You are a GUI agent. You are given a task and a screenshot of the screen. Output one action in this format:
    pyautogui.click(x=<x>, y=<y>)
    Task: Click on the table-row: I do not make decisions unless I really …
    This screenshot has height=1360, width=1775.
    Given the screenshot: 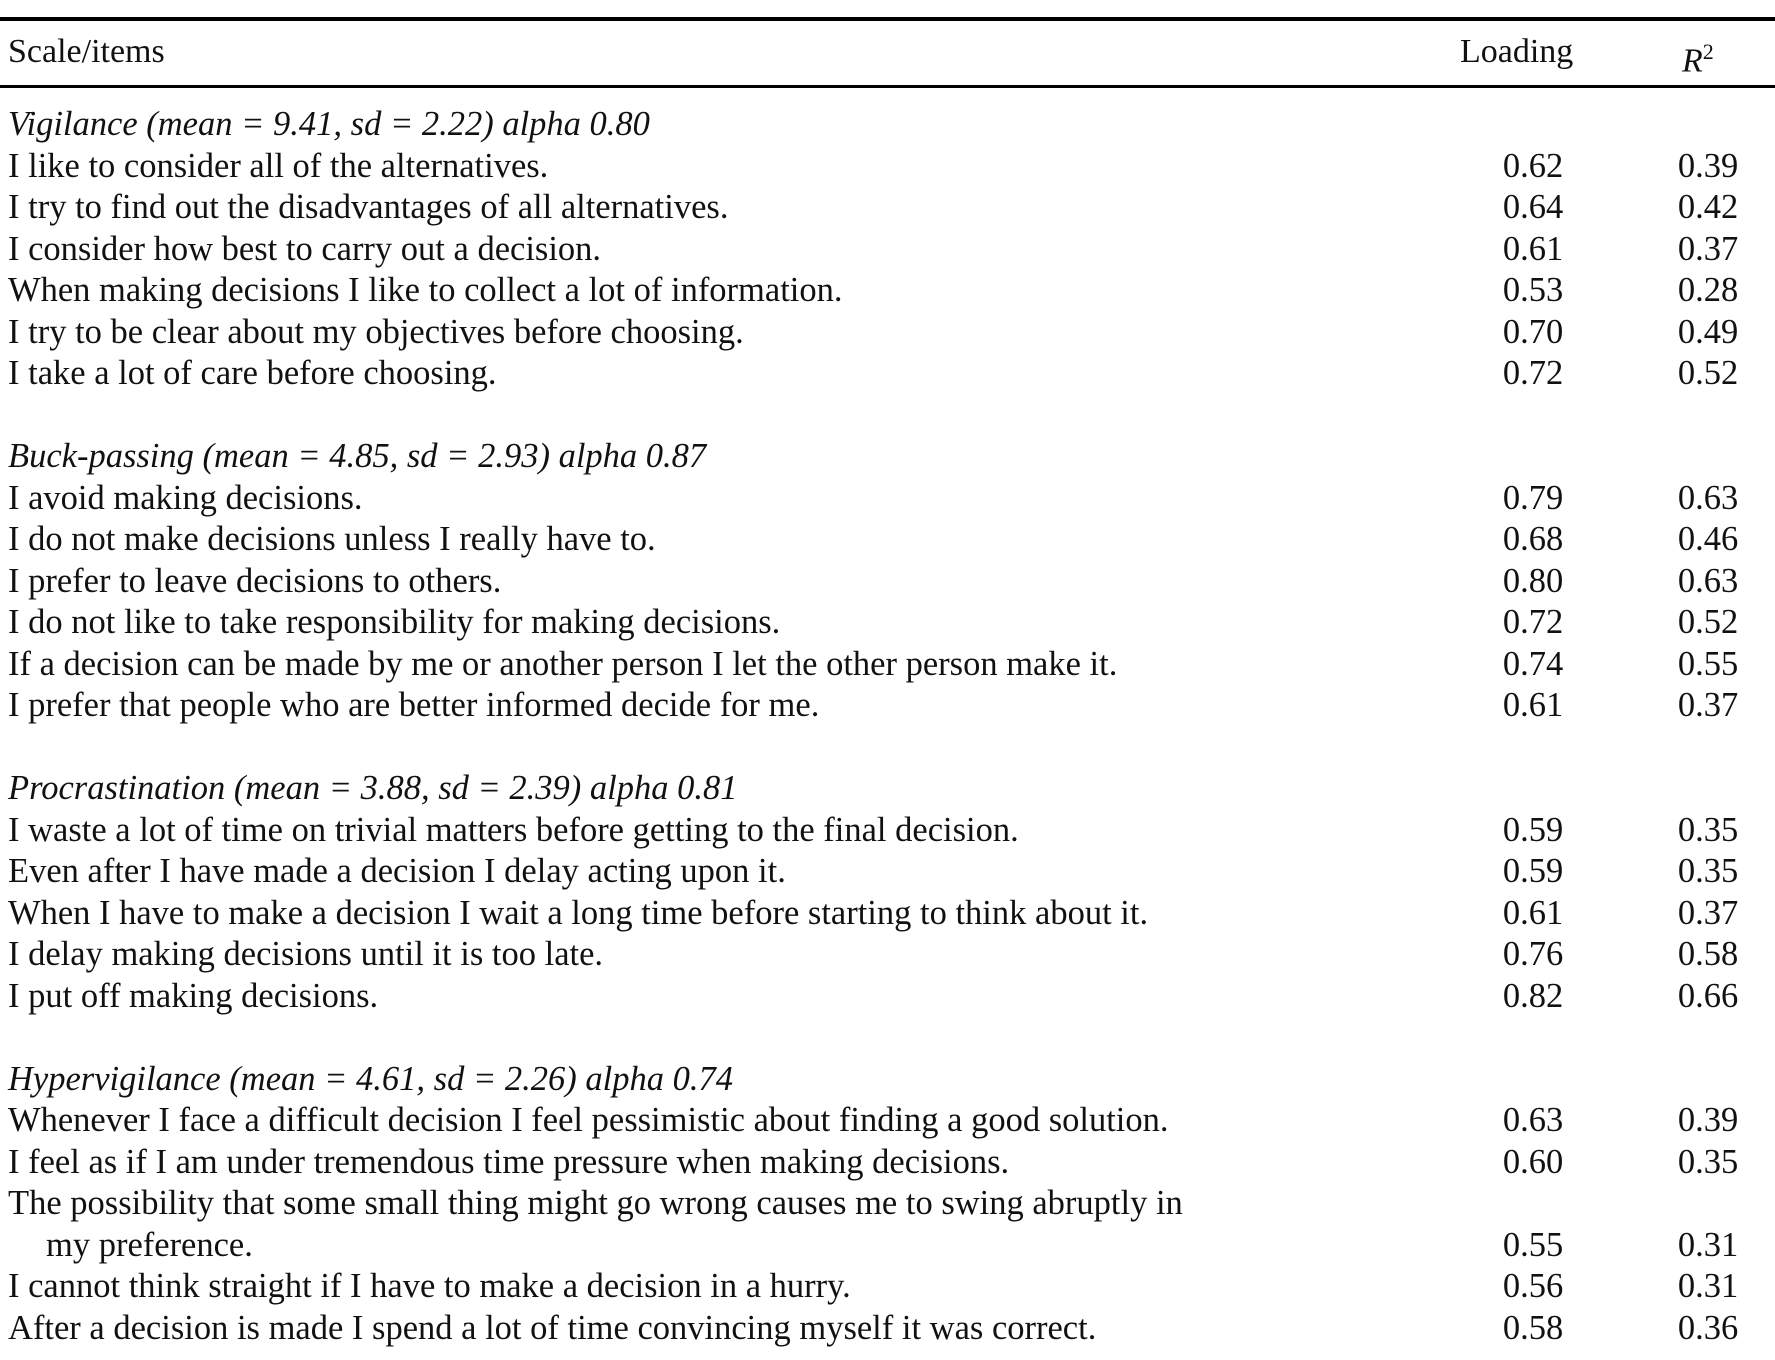 What is the action you would take?
    pyautogui.click(x=891, y=540)
    